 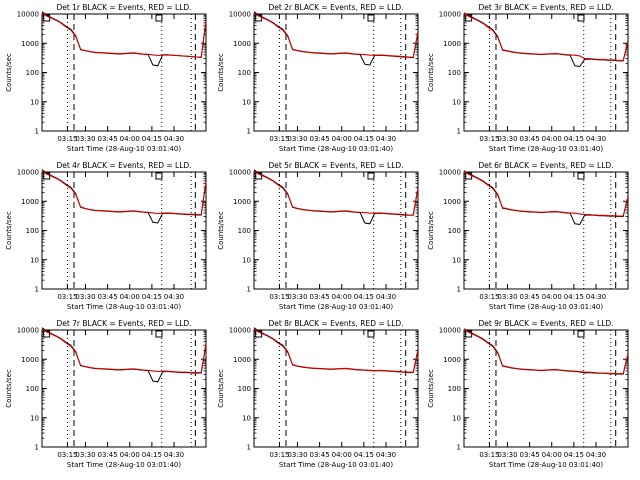 What do you see at coordinates (335, 165) in the screenshot?
I see `panel-title: Det 5r BLACK = Events, RED = LLD.` at bounding box center [335, 165].